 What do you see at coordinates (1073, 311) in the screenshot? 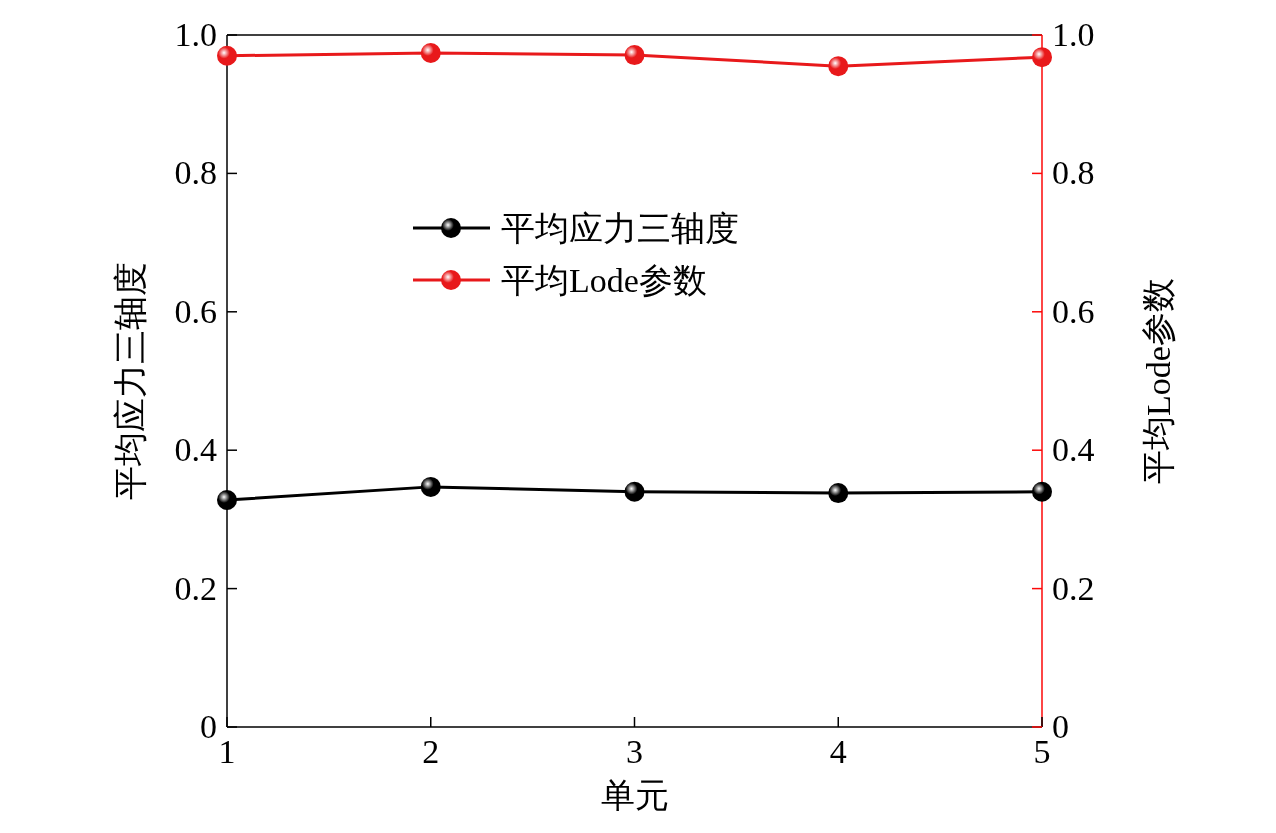
I see `y2-tick-label: 0.6` at bounding box center [1073, 311].